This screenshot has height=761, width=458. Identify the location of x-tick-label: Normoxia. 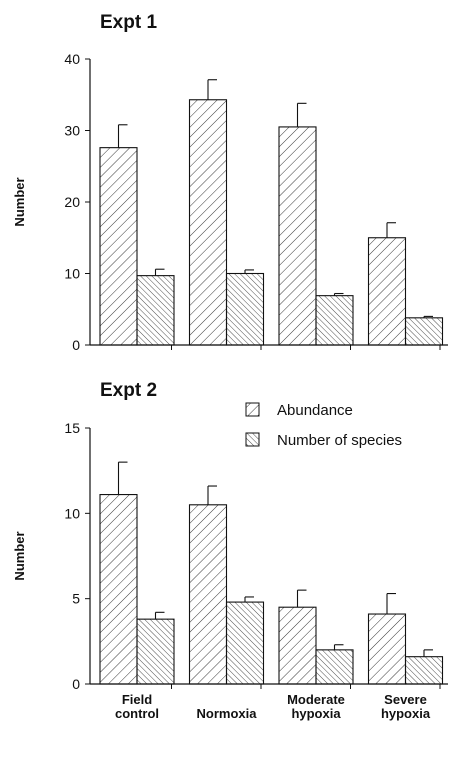
(227, 713).